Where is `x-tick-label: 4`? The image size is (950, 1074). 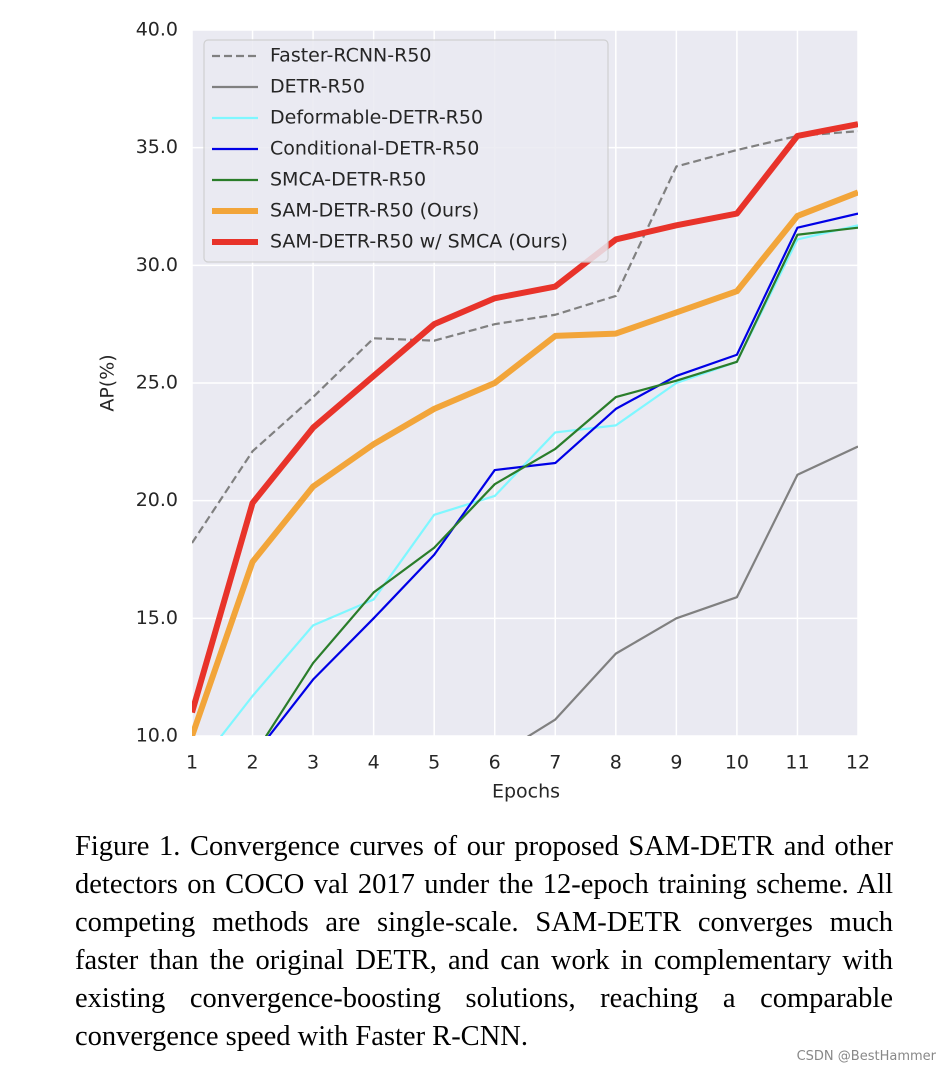 x-tick-label: 4 is located at coordinates (374, 763).